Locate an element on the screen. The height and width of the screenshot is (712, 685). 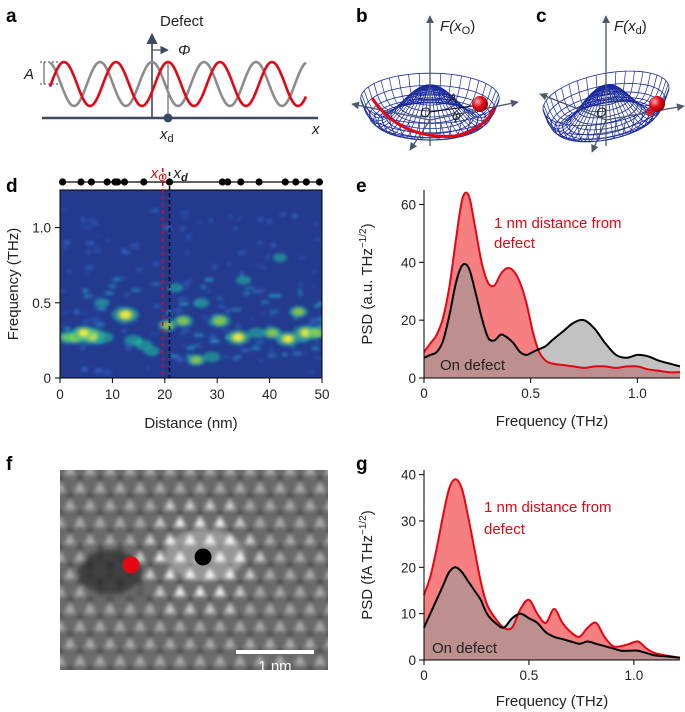
x-axis-label: x is located at coordinates (315, 129).